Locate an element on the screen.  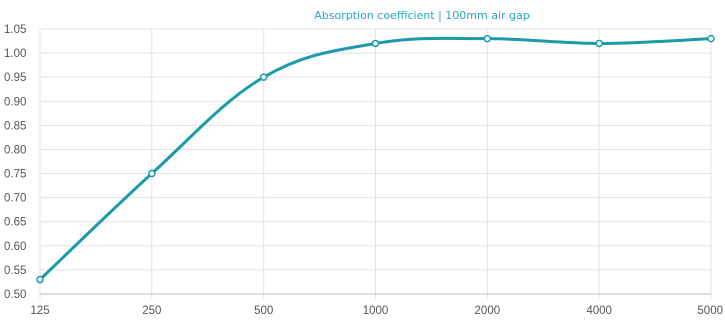
y-tick-label: 1.00 is located at coordinates (15, 54).